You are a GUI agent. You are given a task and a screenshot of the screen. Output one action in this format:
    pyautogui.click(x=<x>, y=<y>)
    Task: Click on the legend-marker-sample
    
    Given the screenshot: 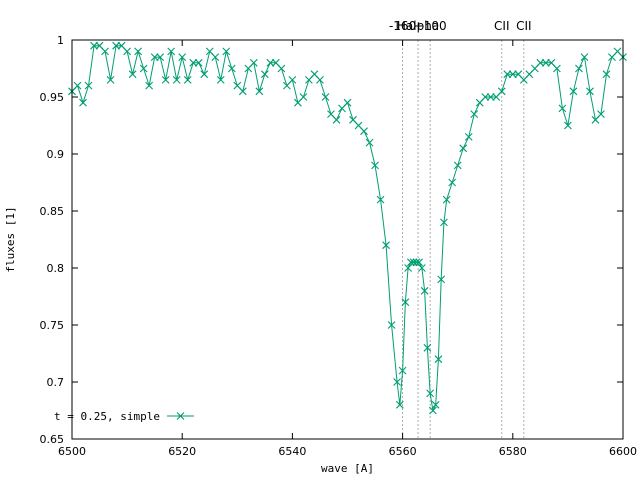 What is the action you would take?
    pyautogui.click(x=180, y=416)
    